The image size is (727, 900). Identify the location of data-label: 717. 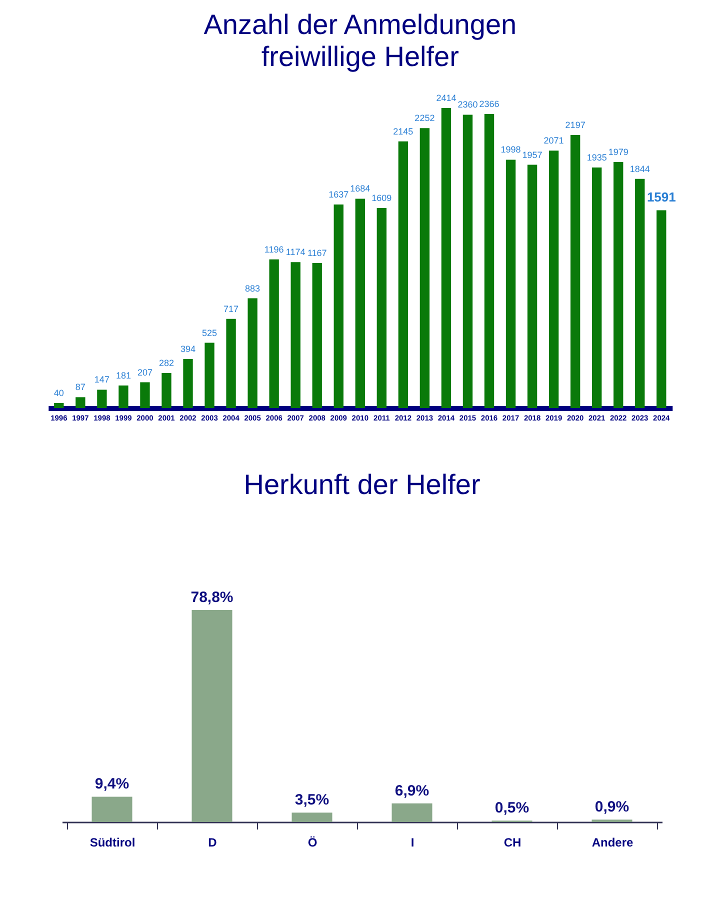
(231, 309).